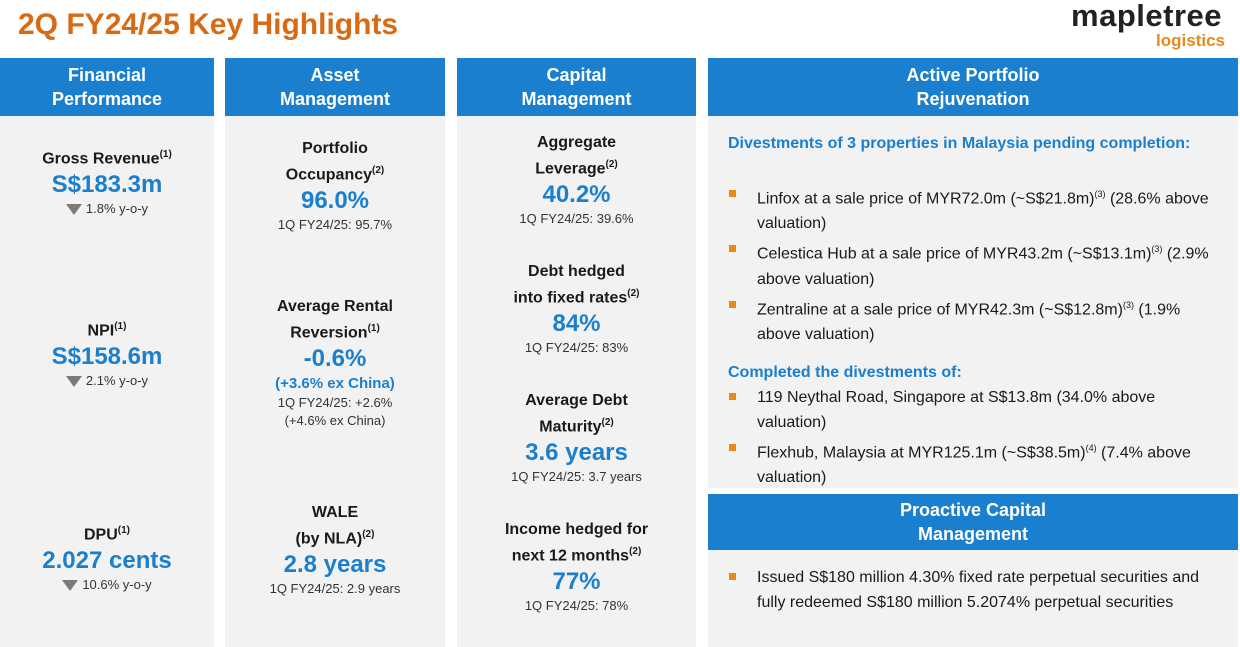 This screenshot has height=647, width=1240. What do you see at coordinates (576, 543) in the screenshot?
I see `metric-label: Income hedged for next 12 months` at bounding box center [576, 543].